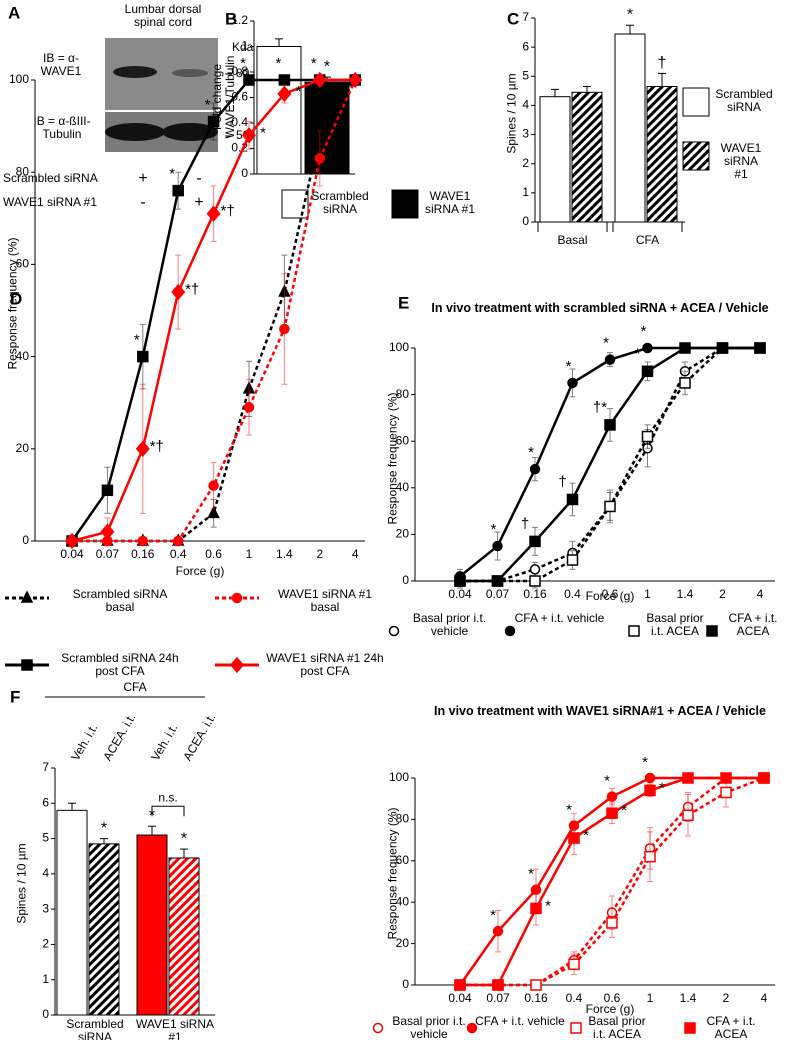 Image resolution: width=786 pixels, height=1040 pixels. What do you see at coordinates (142, 178) in the screenshot?
I see `lane-sign: +` at bounding box center [142, 178].